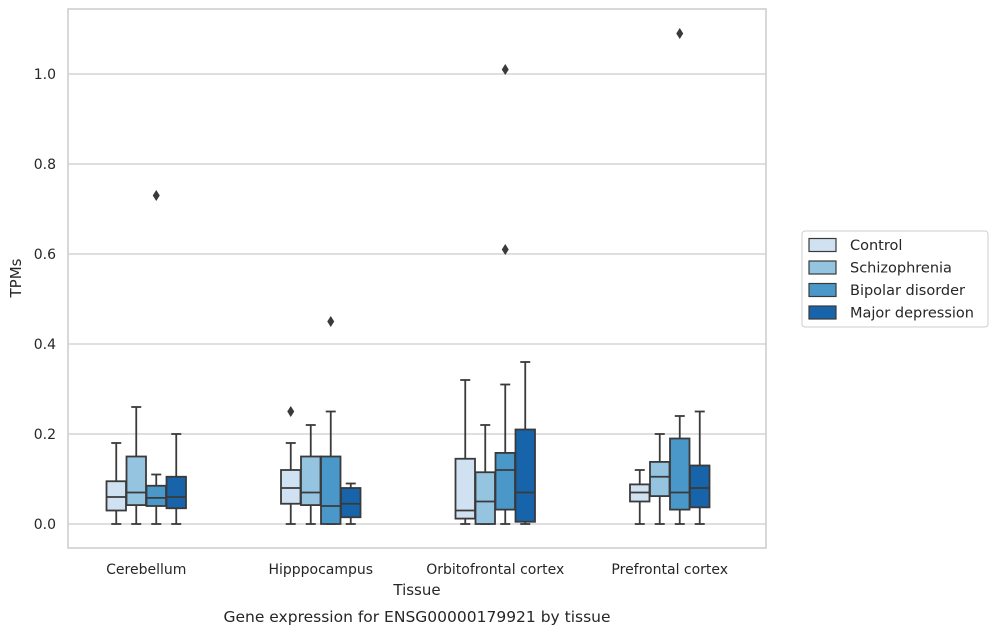 The height and width of the screenshot is (634, 997). What do you see at coordinates (45, 165) in the screenshot?
I see `y-tick-label: 0.8` at bounding box center [45, 165].